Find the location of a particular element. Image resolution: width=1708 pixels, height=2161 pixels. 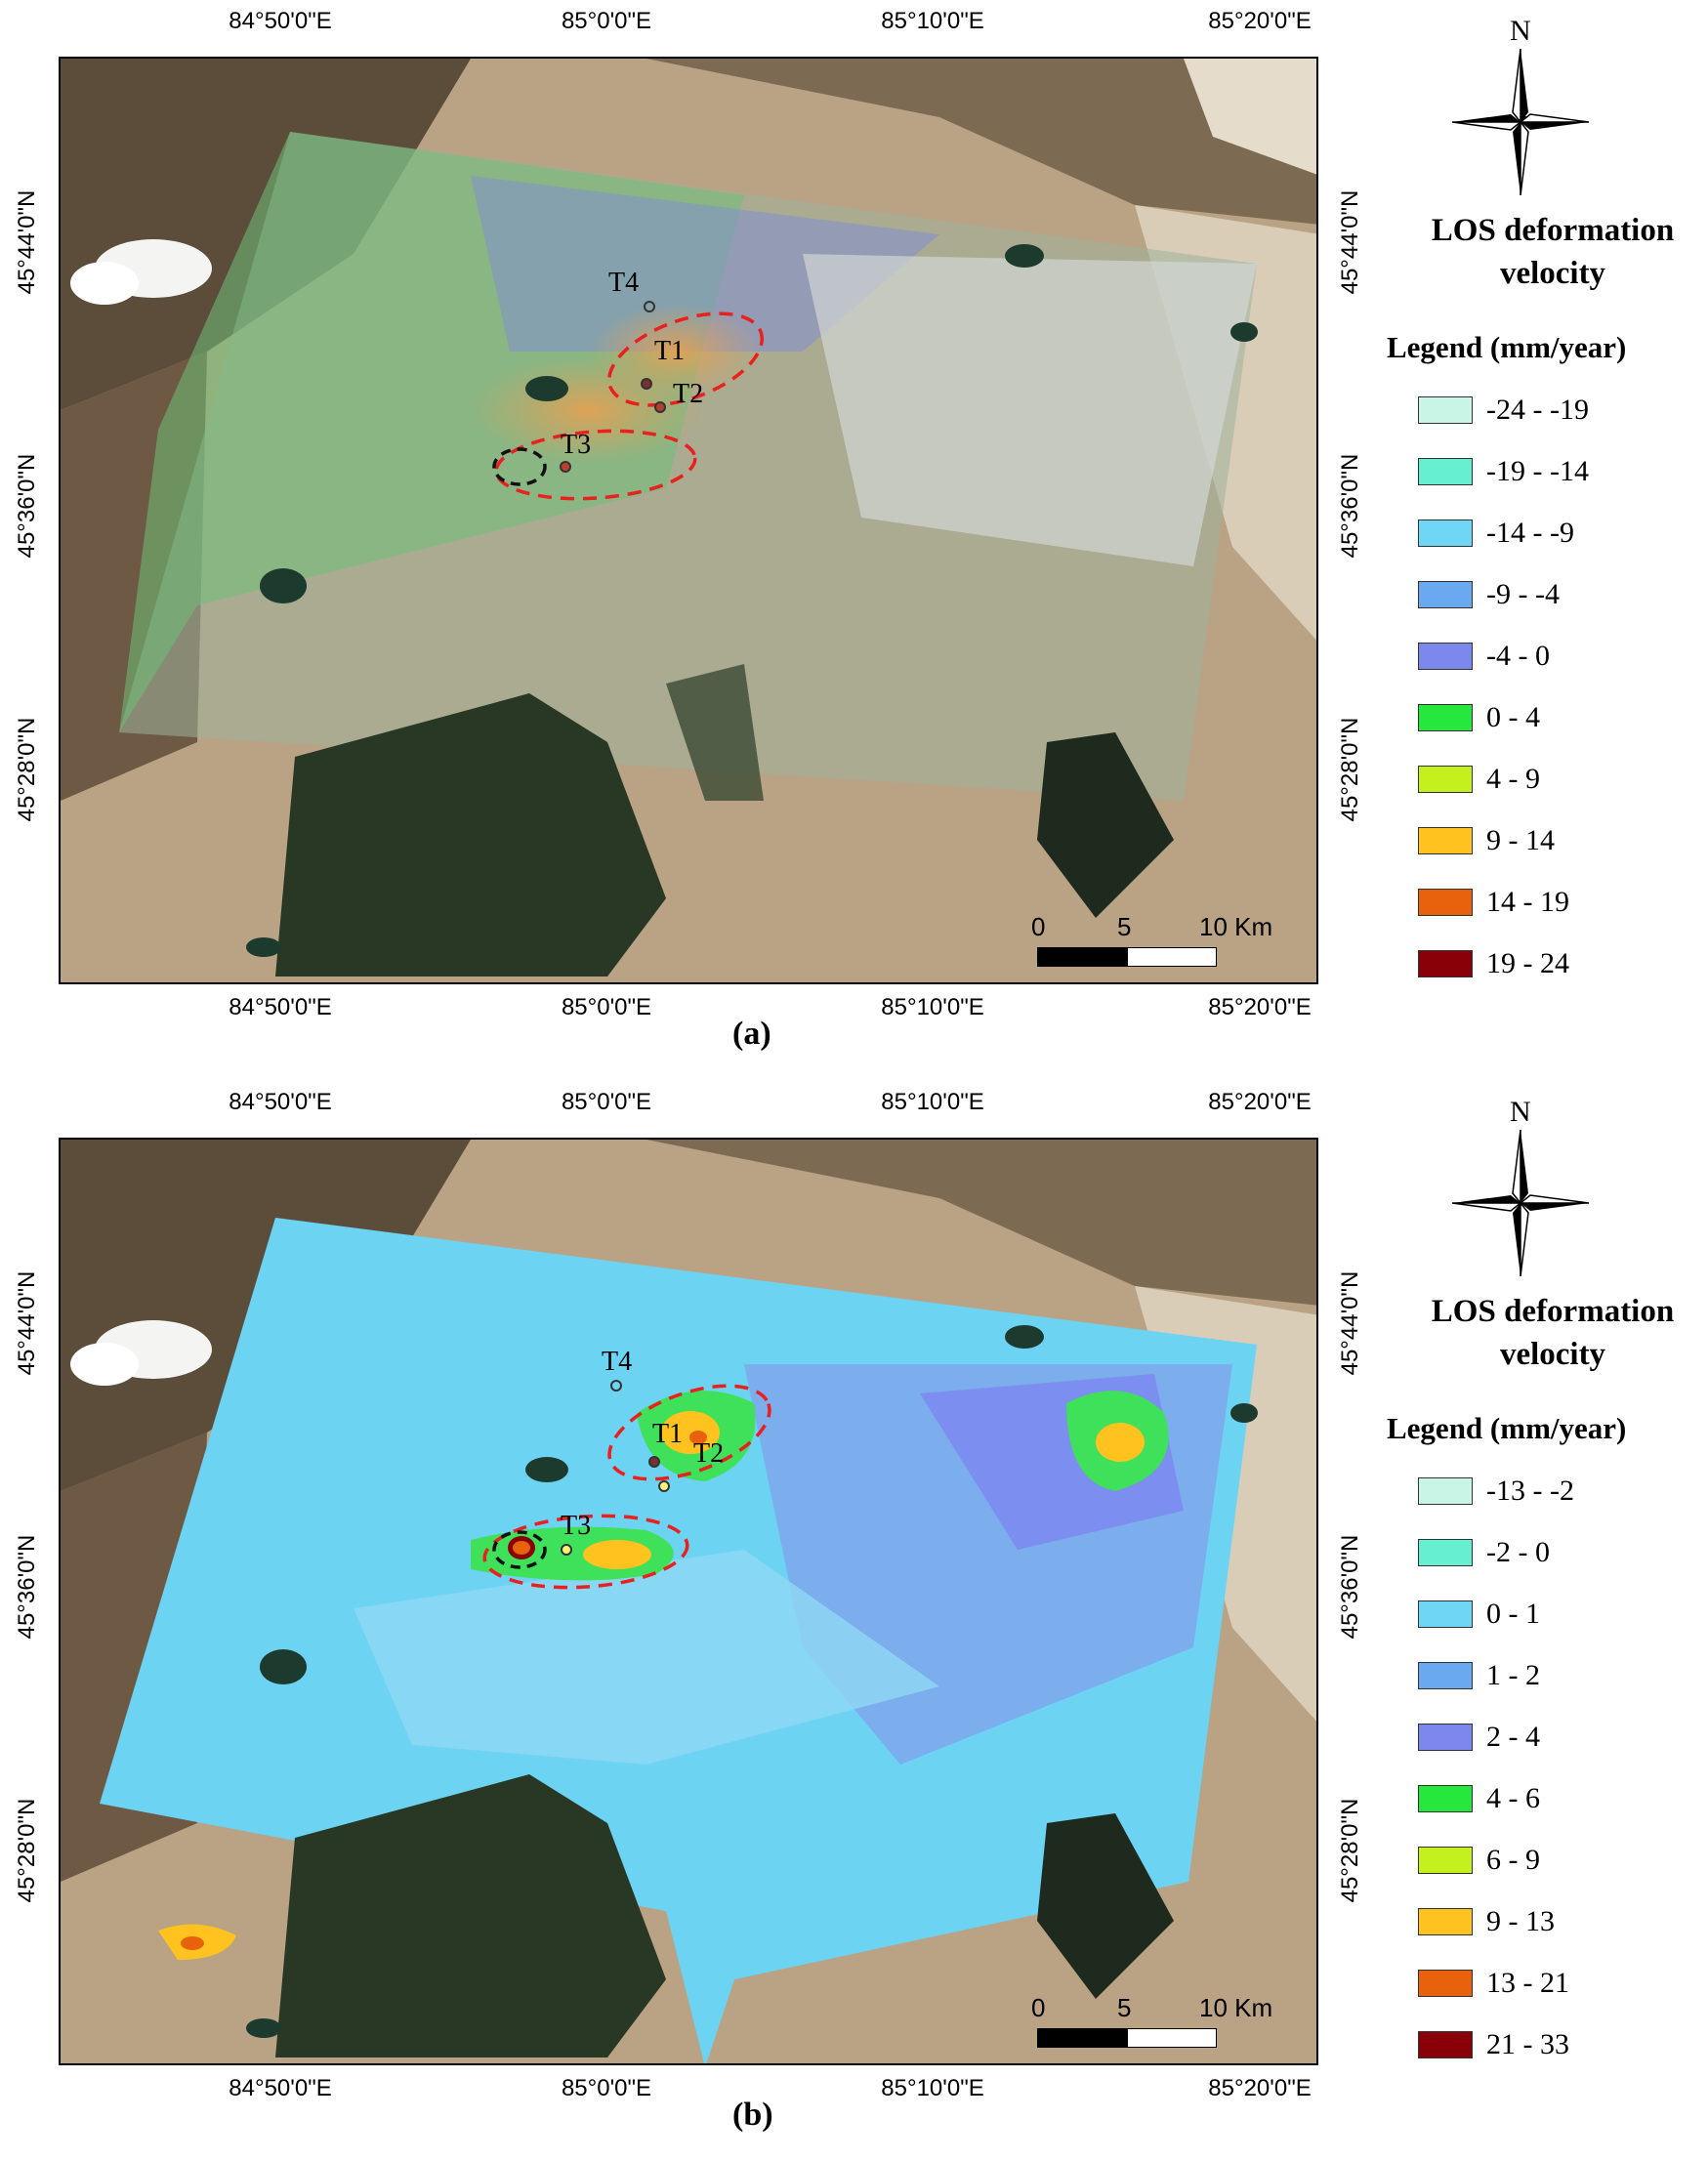

legend-label: 4 - 6 is located at coordinates (1513, 1798).